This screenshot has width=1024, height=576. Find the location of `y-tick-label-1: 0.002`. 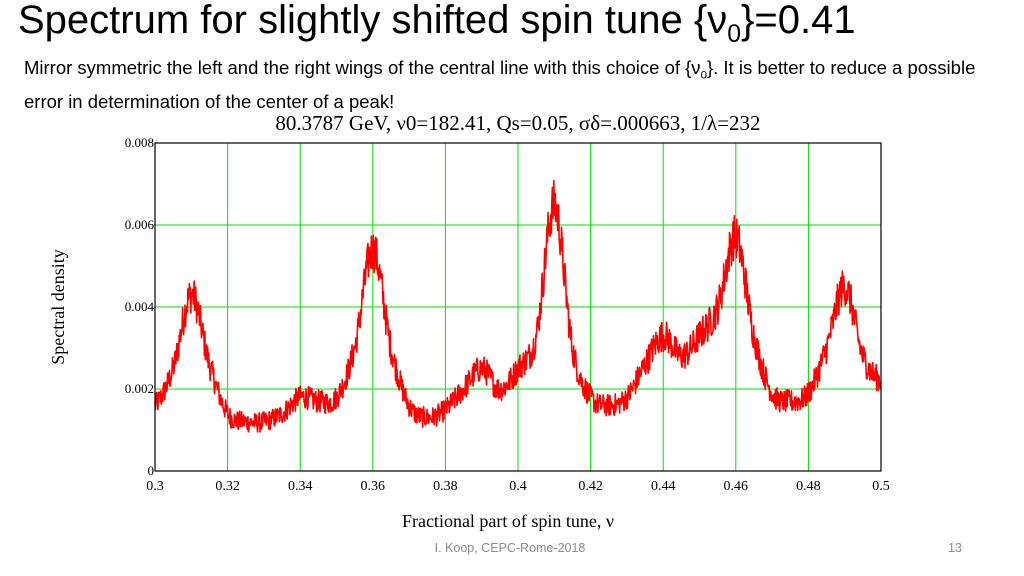

y-tick-label-1: 0.002 is located at coordinates (139, 388).